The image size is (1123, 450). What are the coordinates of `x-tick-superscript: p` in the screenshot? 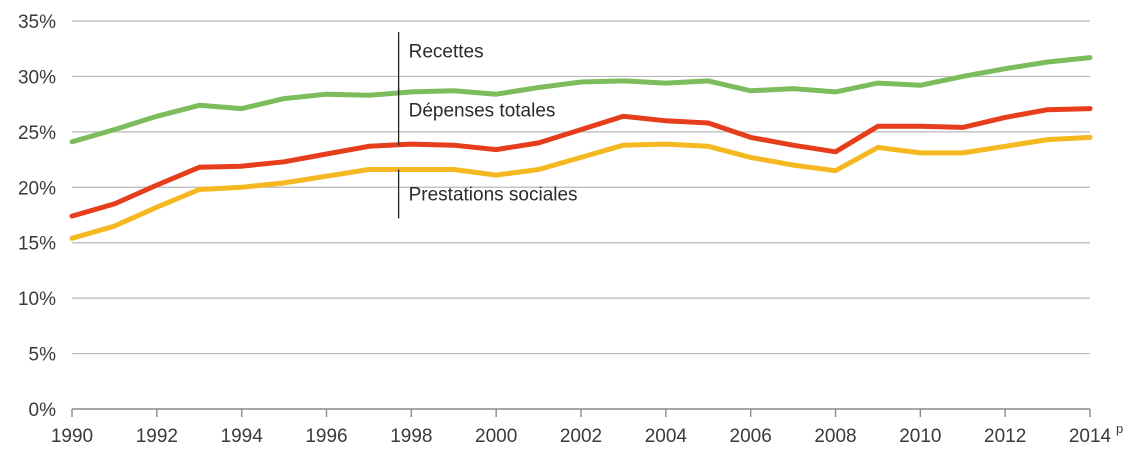 It's located at (1119, 428).